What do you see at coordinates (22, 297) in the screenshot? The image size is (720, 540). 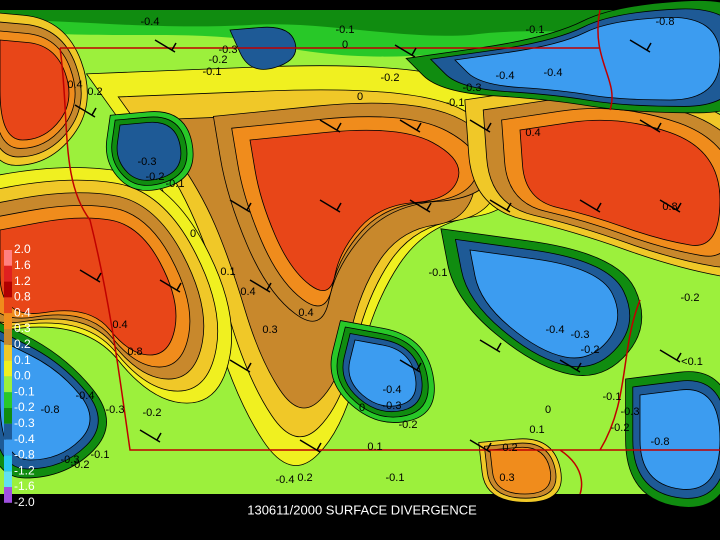 I see `color-label: 0.8` at bounding box center [22, 297].